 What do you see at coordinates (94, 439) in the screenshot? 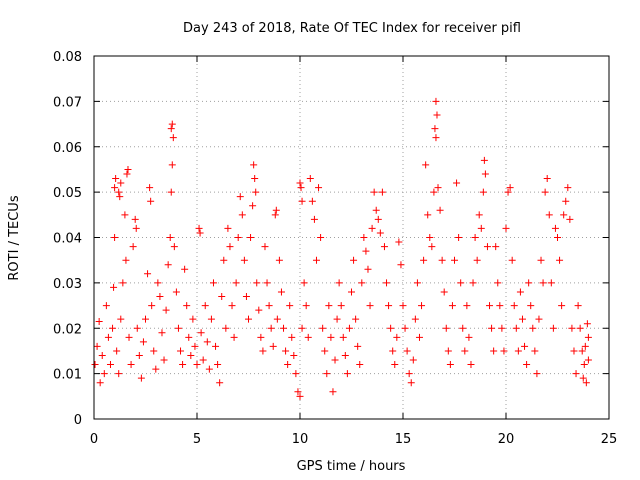
I see `x-tick-label: 0` at bounding box center [94, 439].